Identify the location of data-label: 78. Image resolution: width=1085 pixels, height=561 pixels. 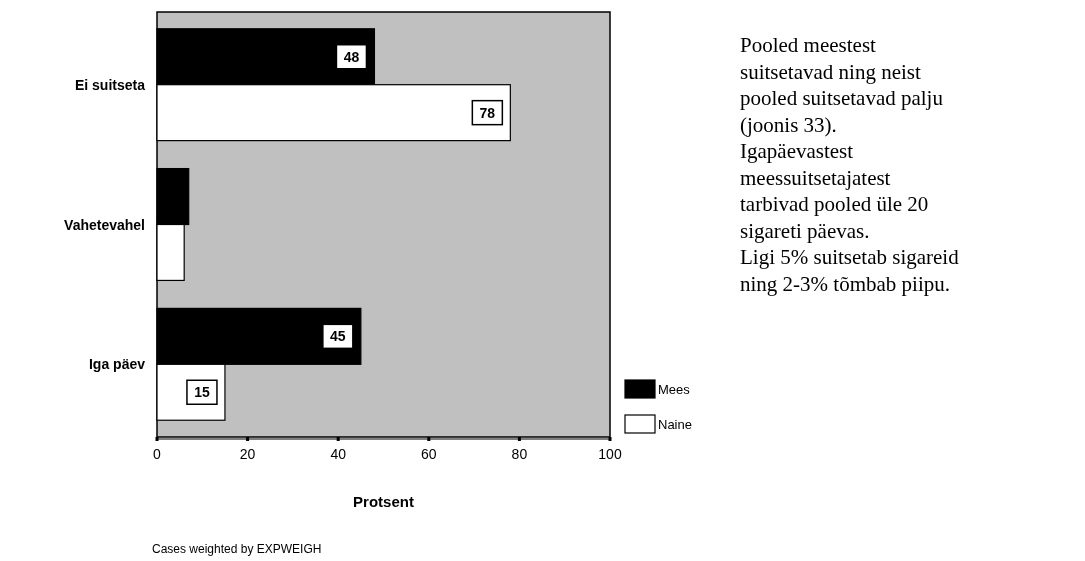
(487, 112).